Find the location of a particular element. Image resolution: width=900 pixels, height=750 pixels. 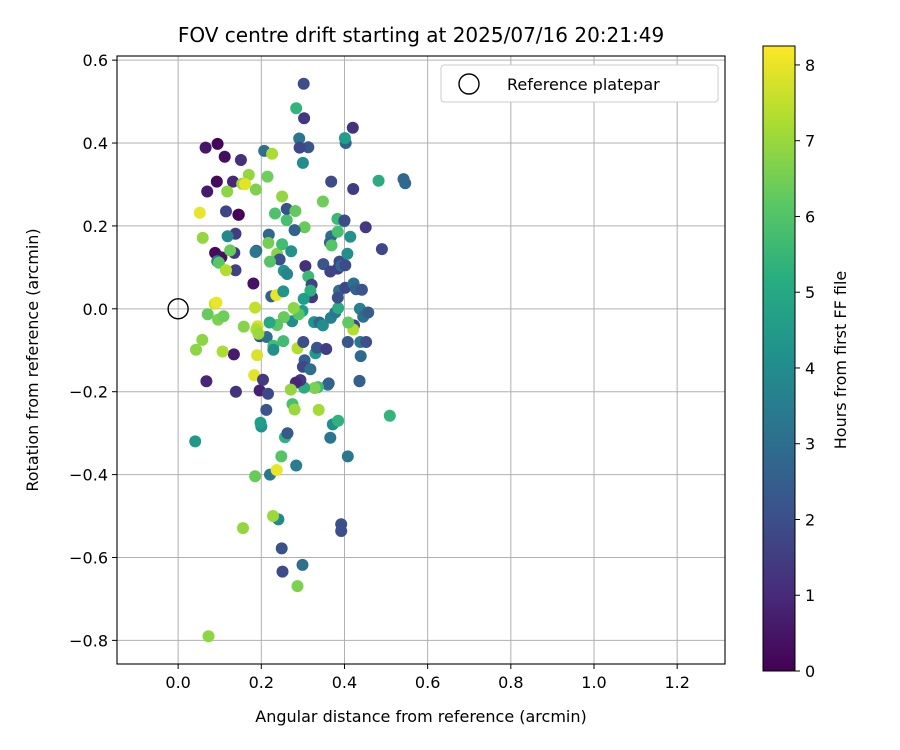

colorbar-tick-label: 3 is located at coordinates (810, 444).